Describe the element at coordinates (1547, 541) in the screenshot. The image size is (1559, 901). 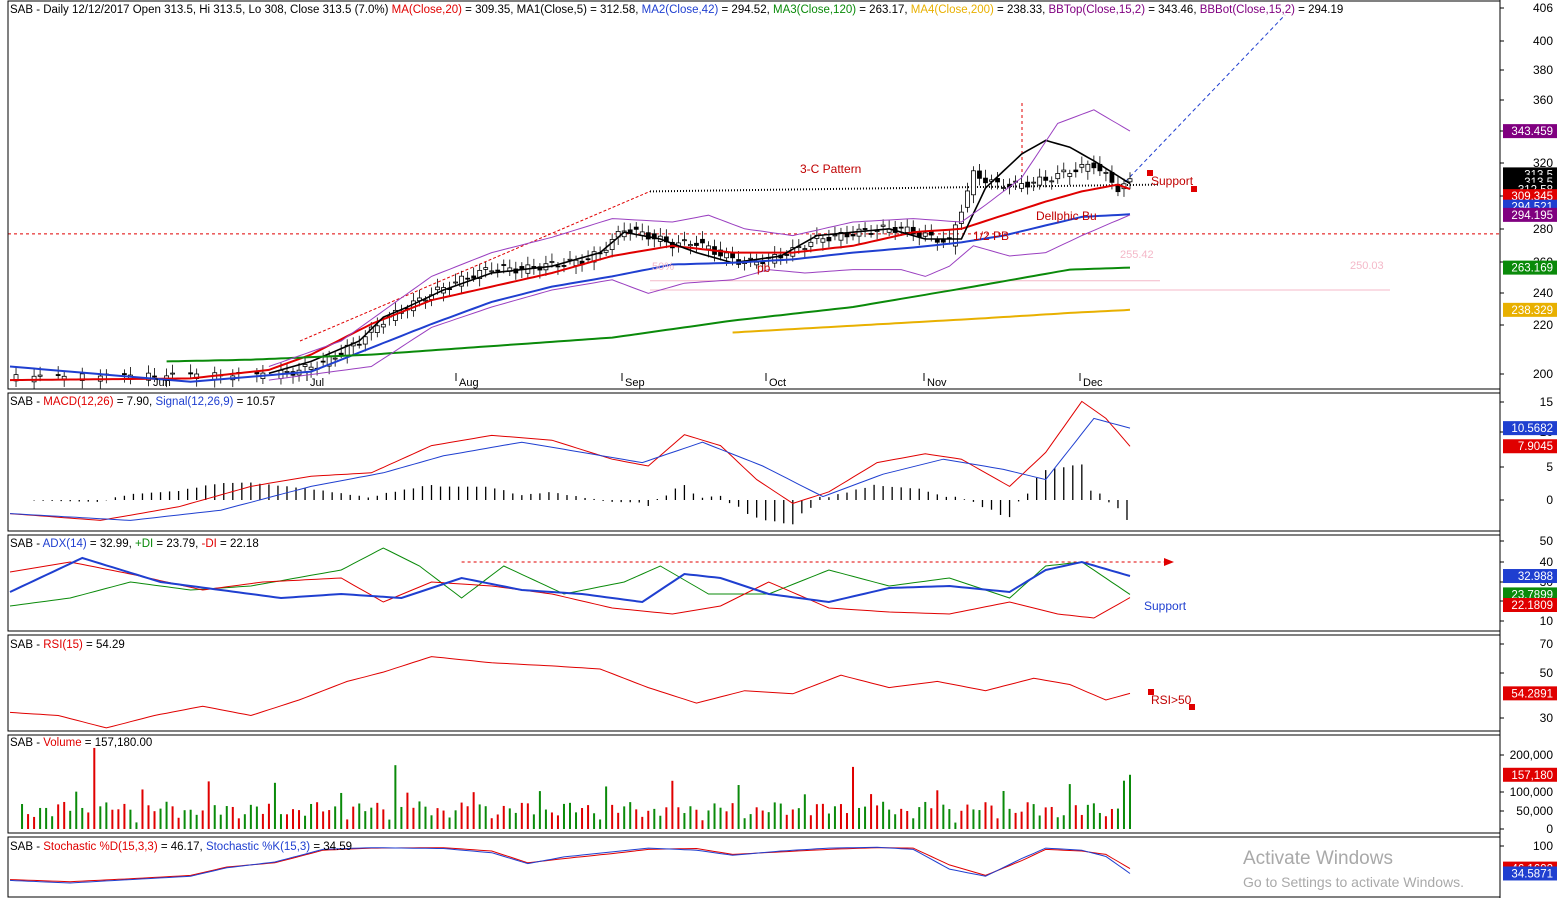
I see `axis-label-adx: 50` at that location.